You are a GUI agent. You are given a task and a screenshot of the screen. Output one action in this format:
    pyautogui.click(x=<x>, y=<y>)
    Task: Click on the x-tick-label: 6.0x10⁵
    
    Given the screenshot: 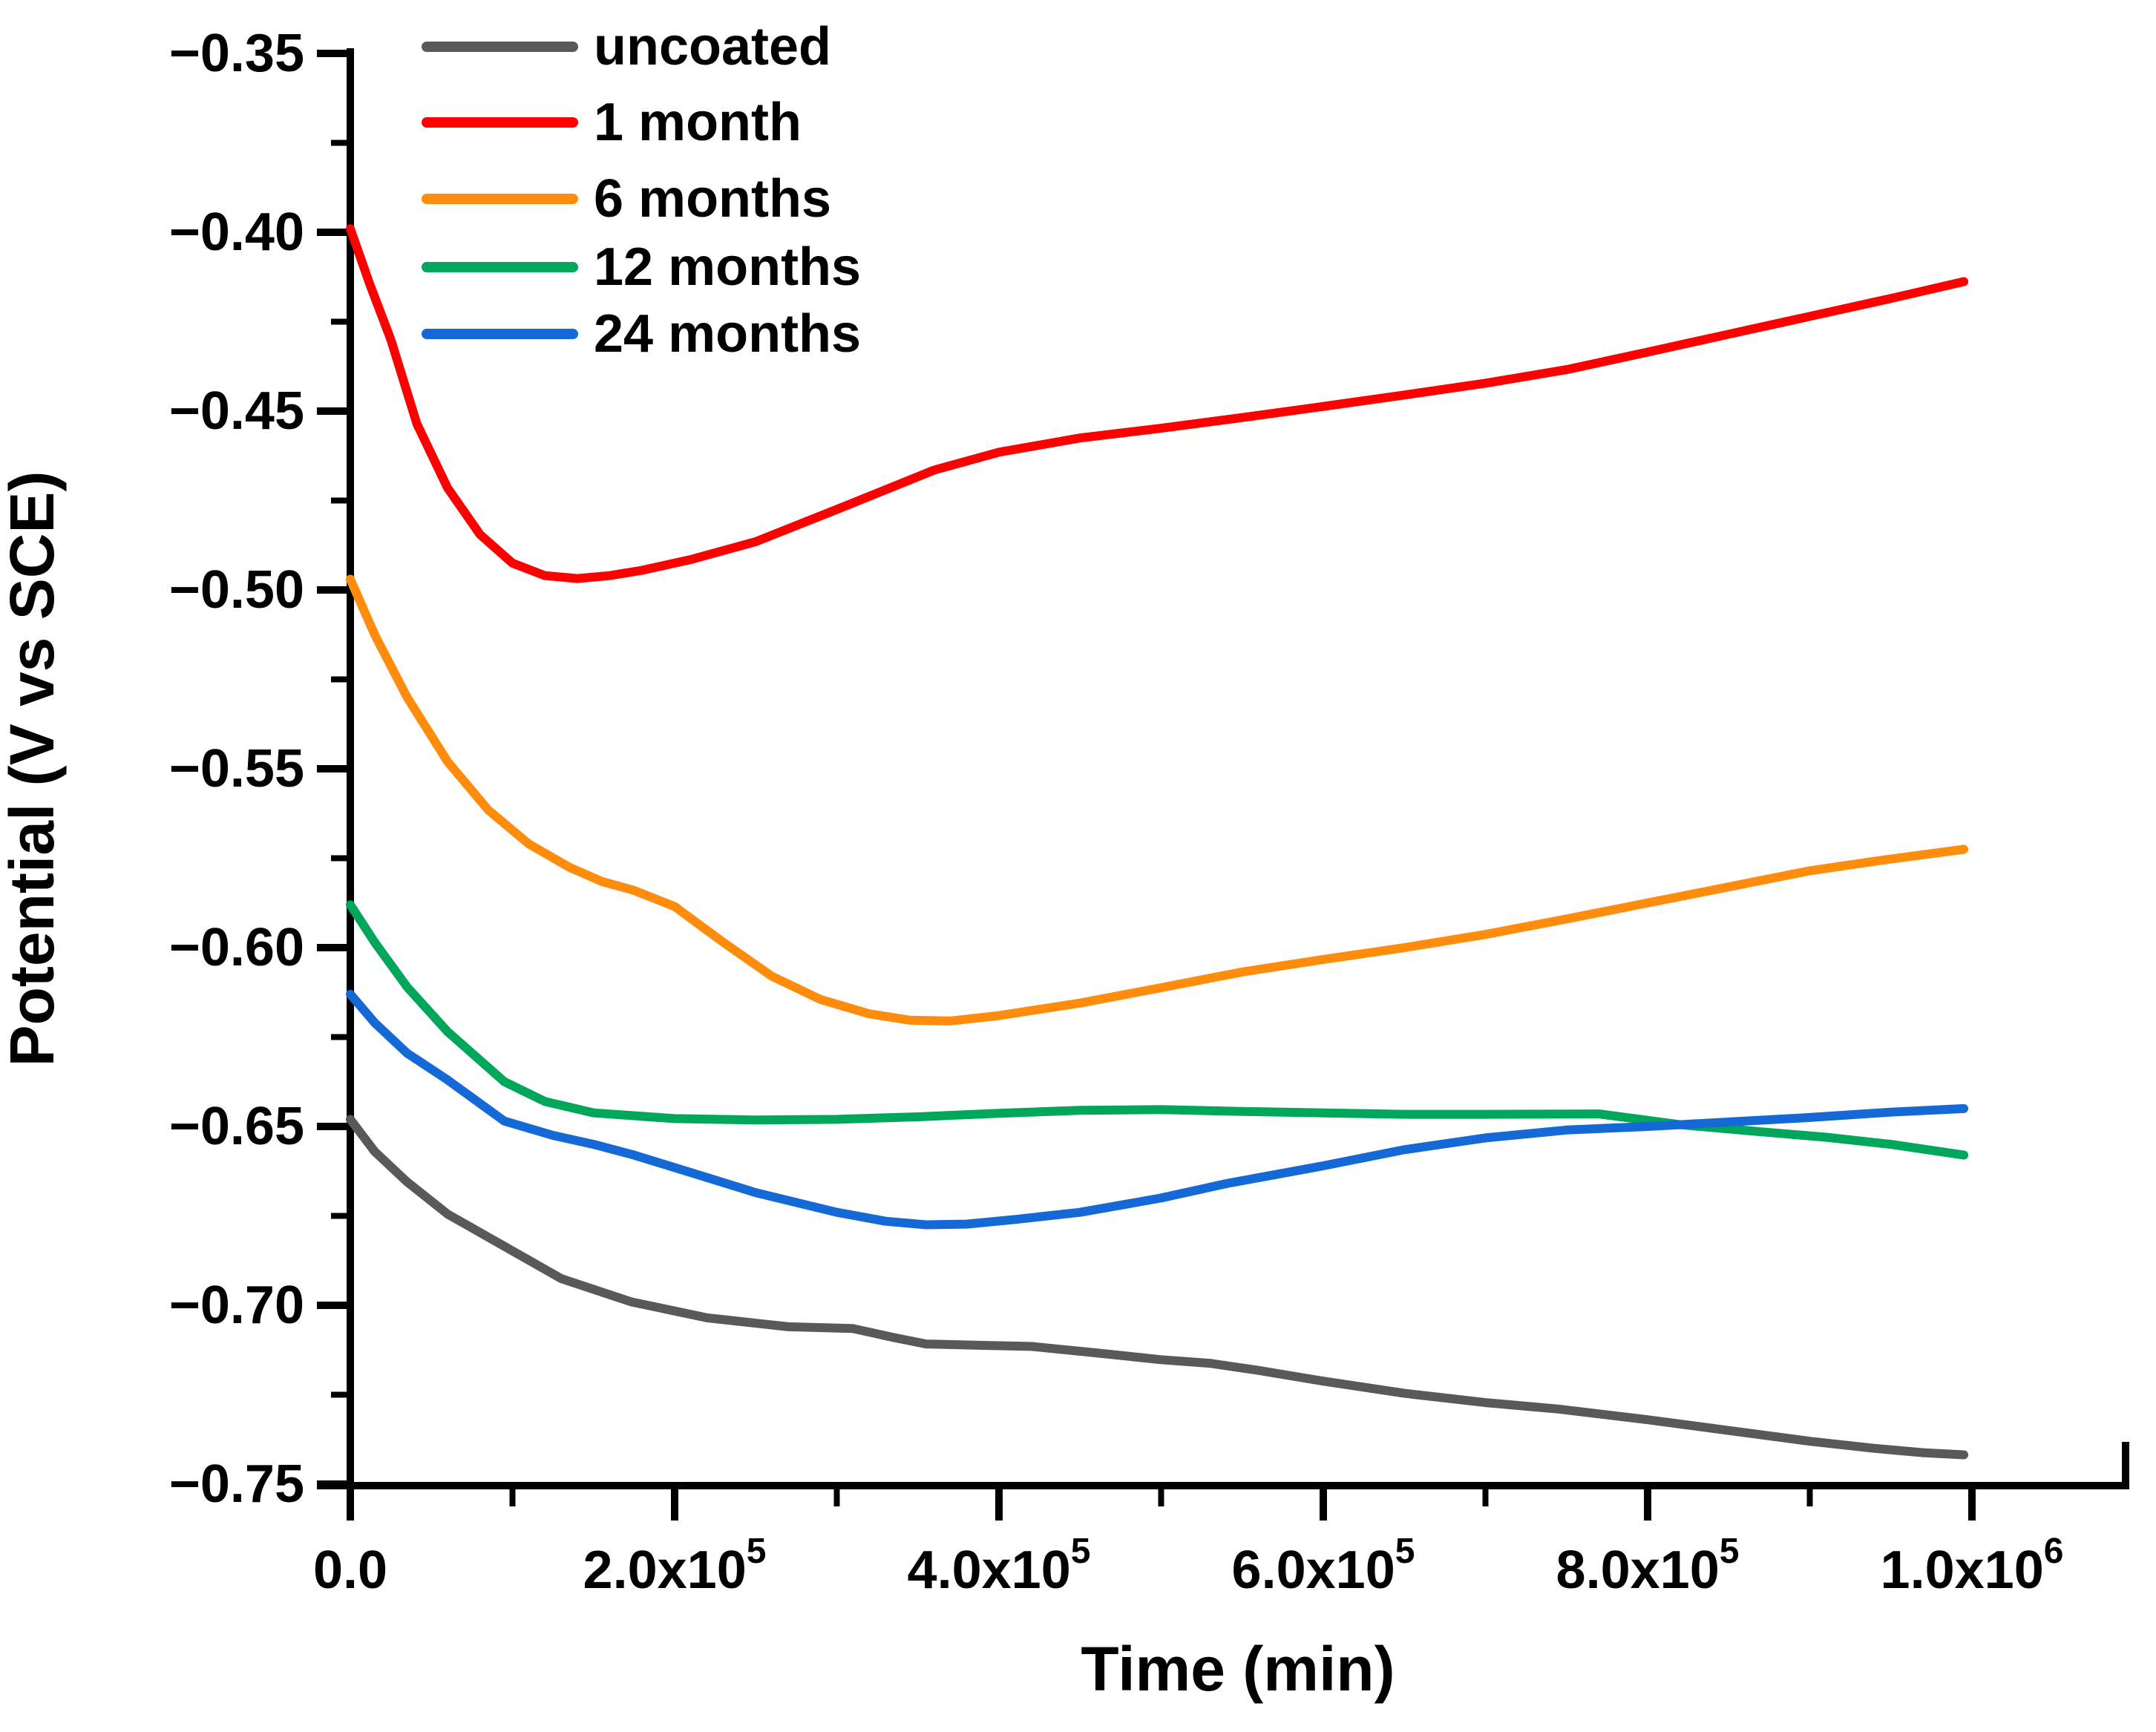 What is the action you would take?
    pyautogui.click(x=1323, y=1566)
    